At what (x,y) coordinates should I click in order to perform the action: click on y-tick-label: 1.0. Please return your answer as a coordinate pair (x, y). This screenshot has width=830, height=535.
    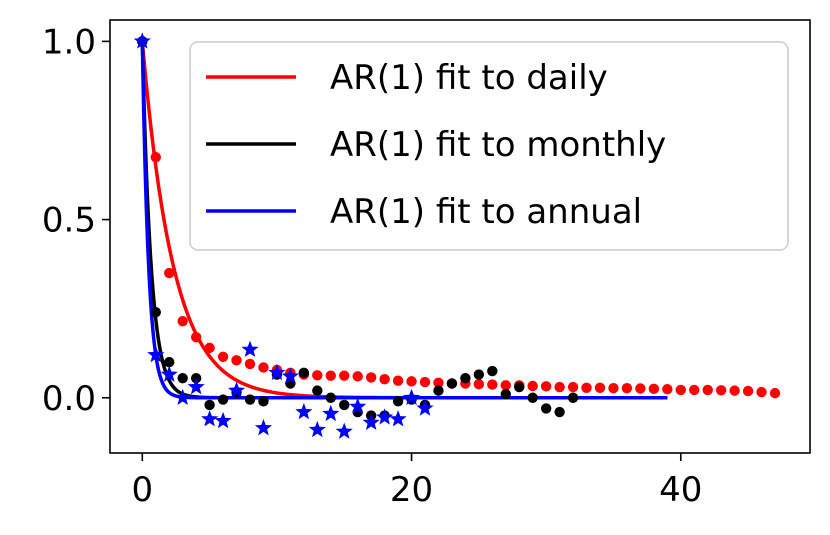
    Looking at the image, I should click on (69, 42).